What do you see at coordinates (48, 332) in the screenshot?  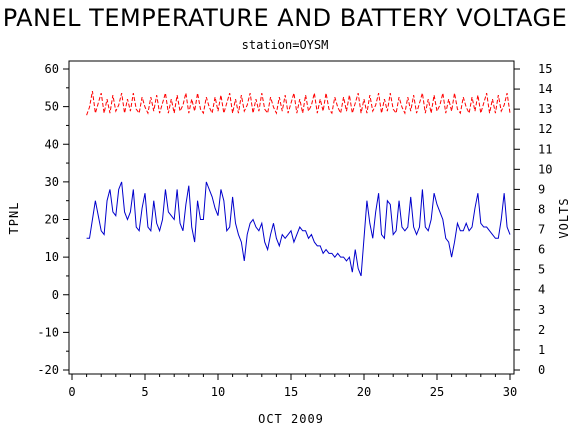 I see `y-left-tick-label: -10` at bounding box center [48, 332].